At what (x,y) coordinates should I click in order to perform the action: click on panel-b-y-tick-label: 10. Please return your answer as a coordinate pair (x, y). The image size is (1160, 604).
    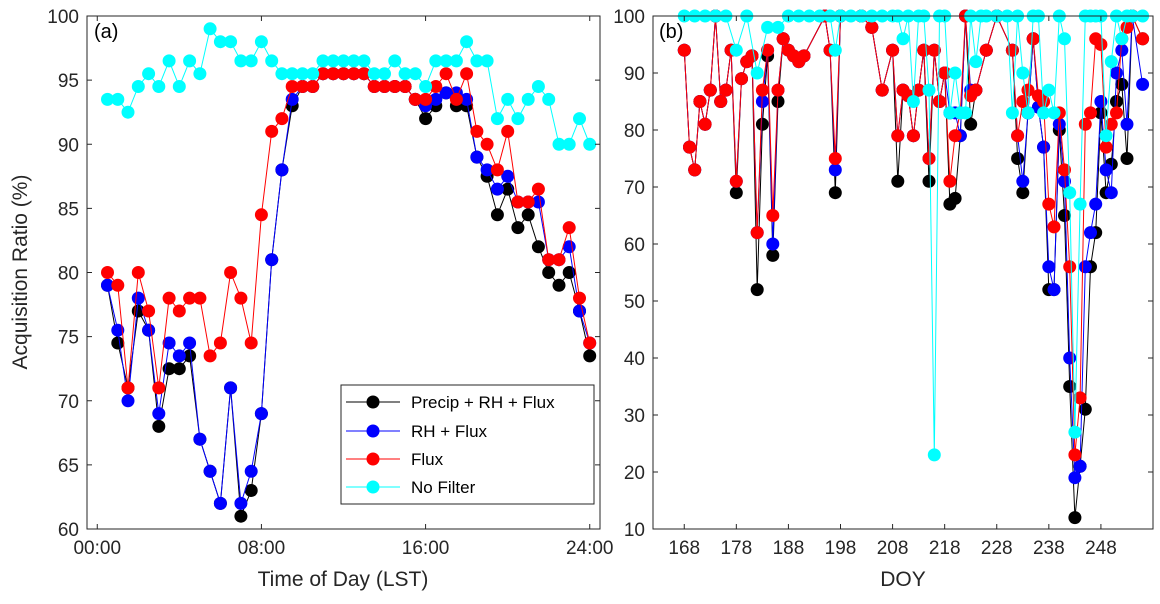
    Looking at the image, I should click on (634, 530).